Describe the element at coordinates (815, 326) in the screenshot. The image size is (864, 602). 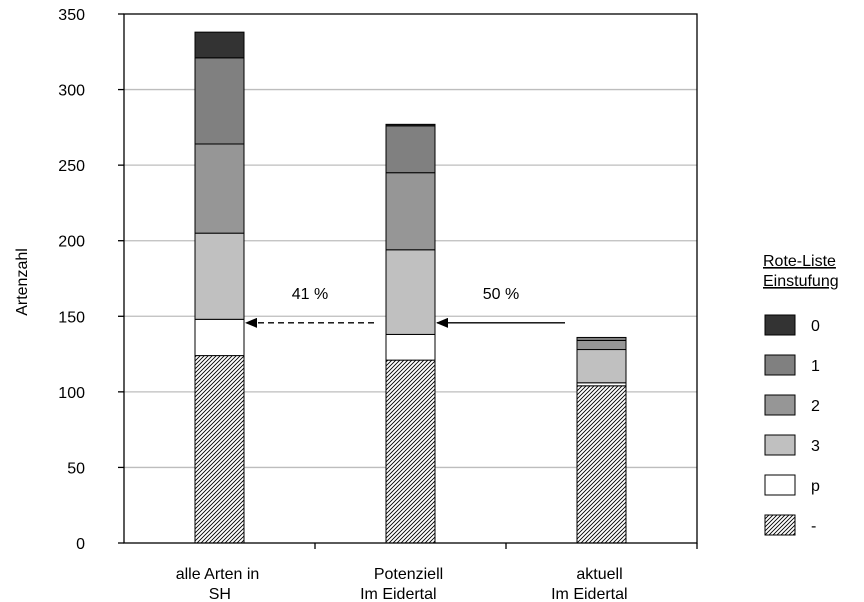
I see `legend-label: 0` at that location.